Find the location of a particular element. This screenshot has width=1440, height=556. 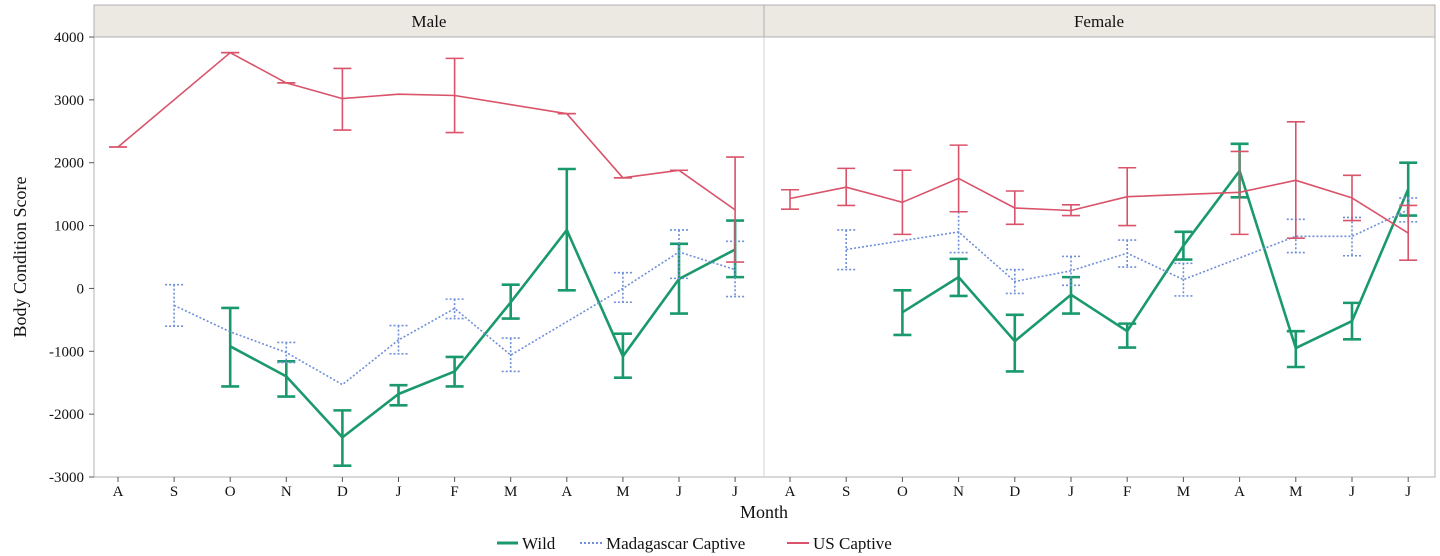

y-tick-label: -3000 is located at coordinates (66, 478).